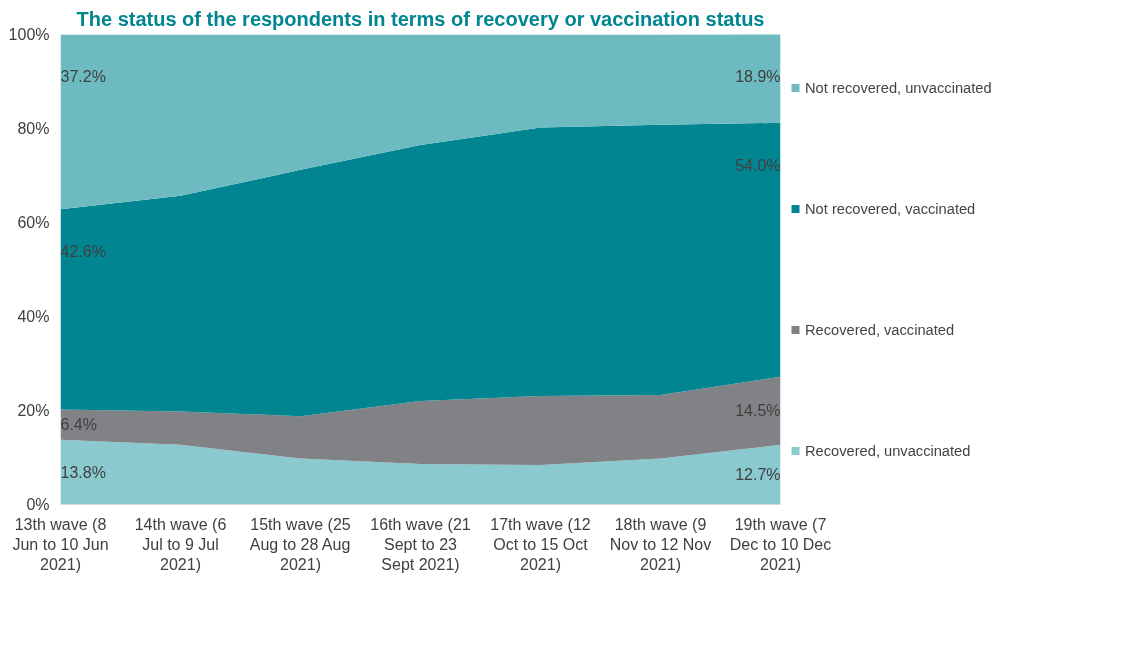 This screenshot has height=660, width=1132. What do you see at coordinates (83, 77) in the screenshot?
I see `data-label: 37.2%` at bounding box center [83, 77].